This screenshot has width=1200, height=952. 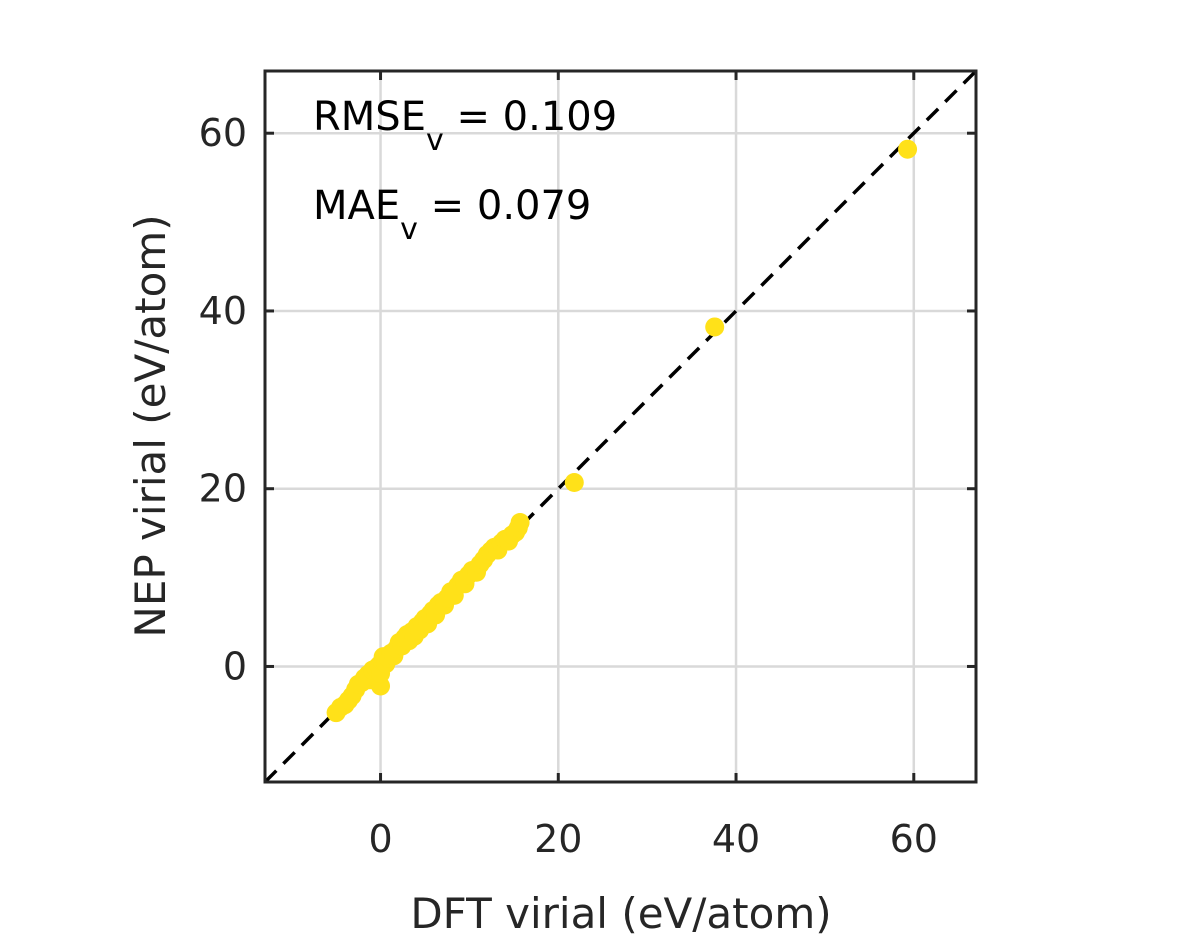 What do you see at coordinates (435, 140) in the screenshot?
I see `rmse-subscript: v` at bounding box center [435, 140].